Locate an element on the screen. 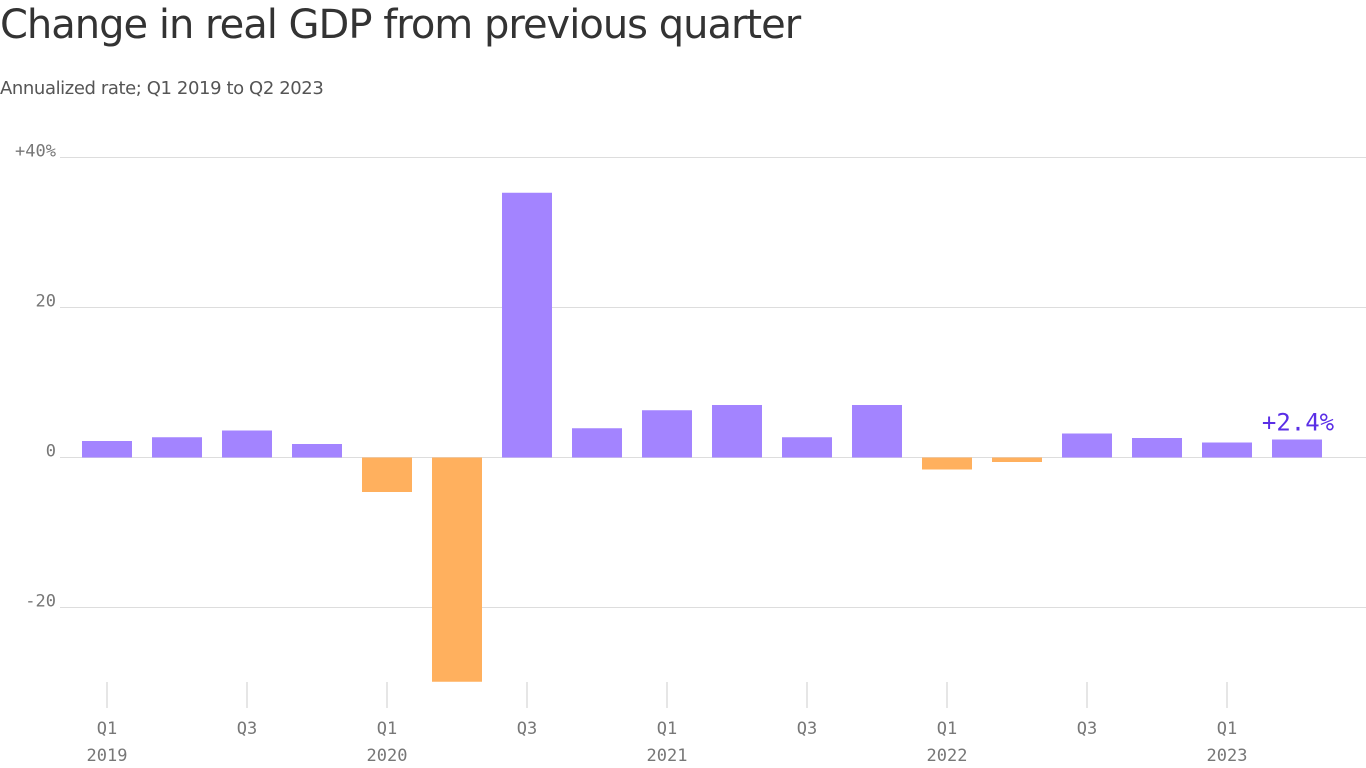  annotation-layer: +2.4% is located at coordinates (1298, 423).